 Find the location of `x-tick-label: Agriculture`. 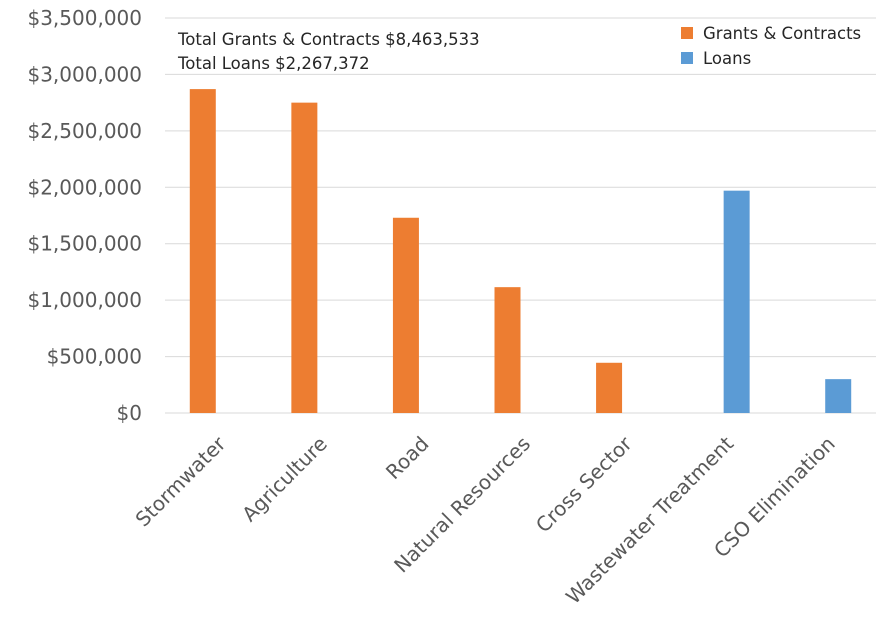

x-tick-label: Agriculture is located at coordinates (284, 479).